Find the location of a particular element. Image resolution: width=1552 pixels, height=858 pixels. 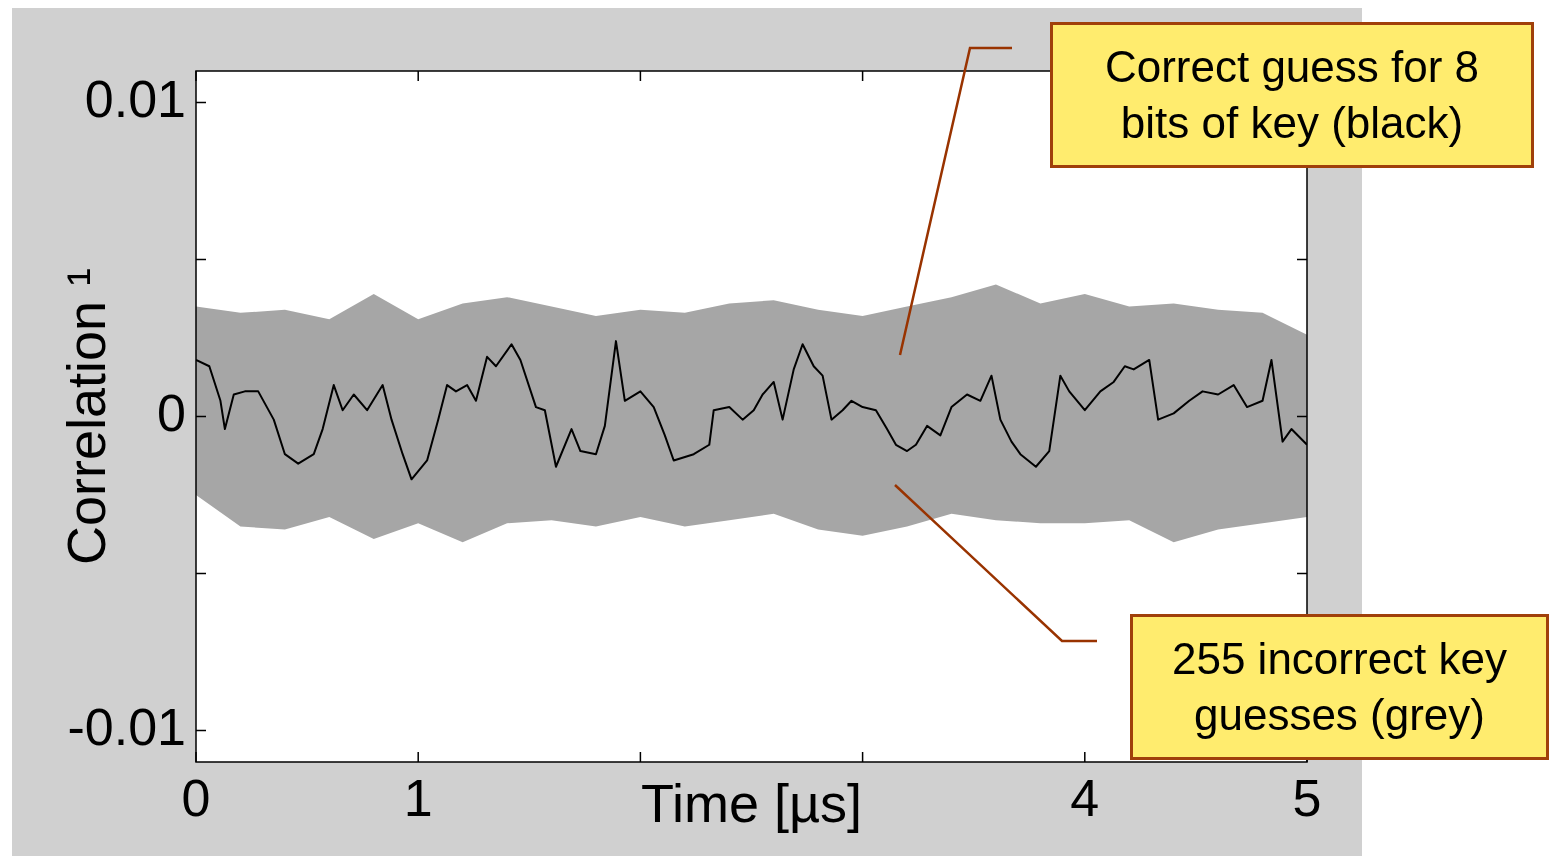

annotation: Correct guess for 8 bits of key (black) is located at coordinates (1292, 95).